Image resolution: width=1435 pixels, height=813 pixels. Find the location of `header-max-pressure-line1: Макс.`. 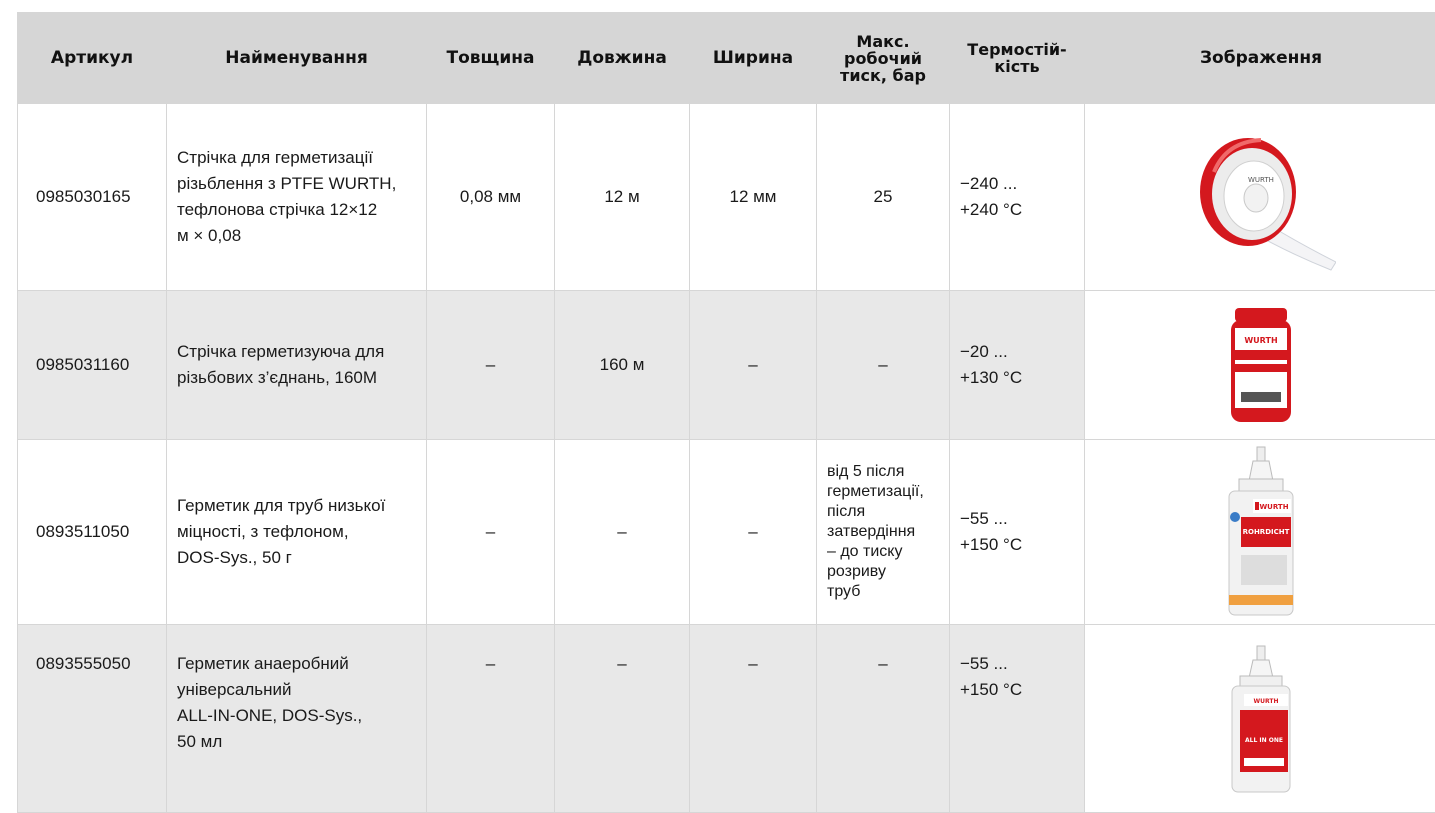

header-max-pressure-line1: Макс. is located at coordinates (883, 41).